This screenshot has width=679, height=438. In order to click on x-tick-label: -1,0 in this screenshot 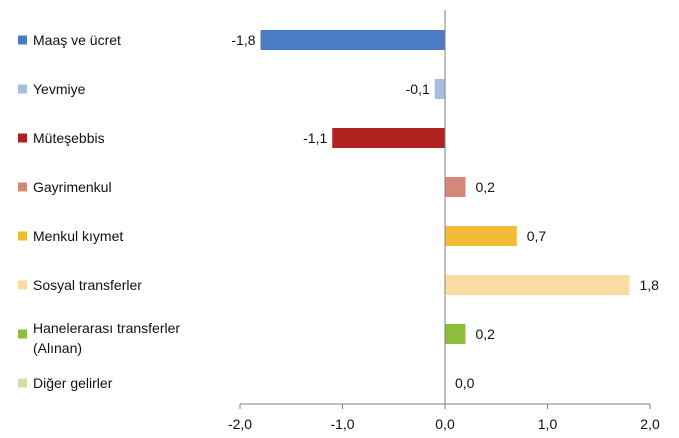, I will do `click(342, 424)`.